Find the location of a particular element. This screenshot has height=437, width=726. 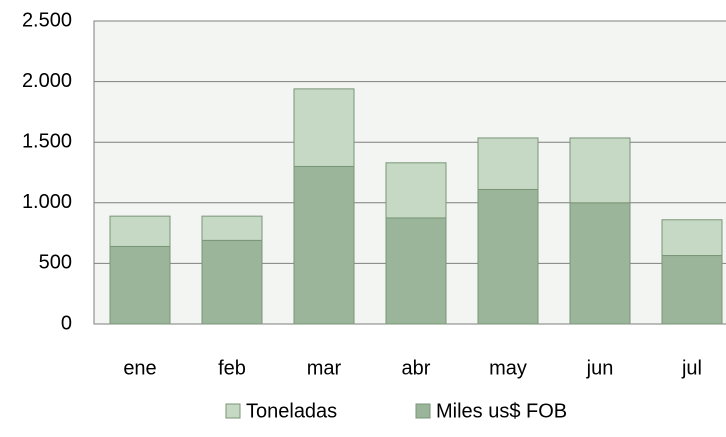

y-tick-label: 0 is located at coordinates (66, 323).